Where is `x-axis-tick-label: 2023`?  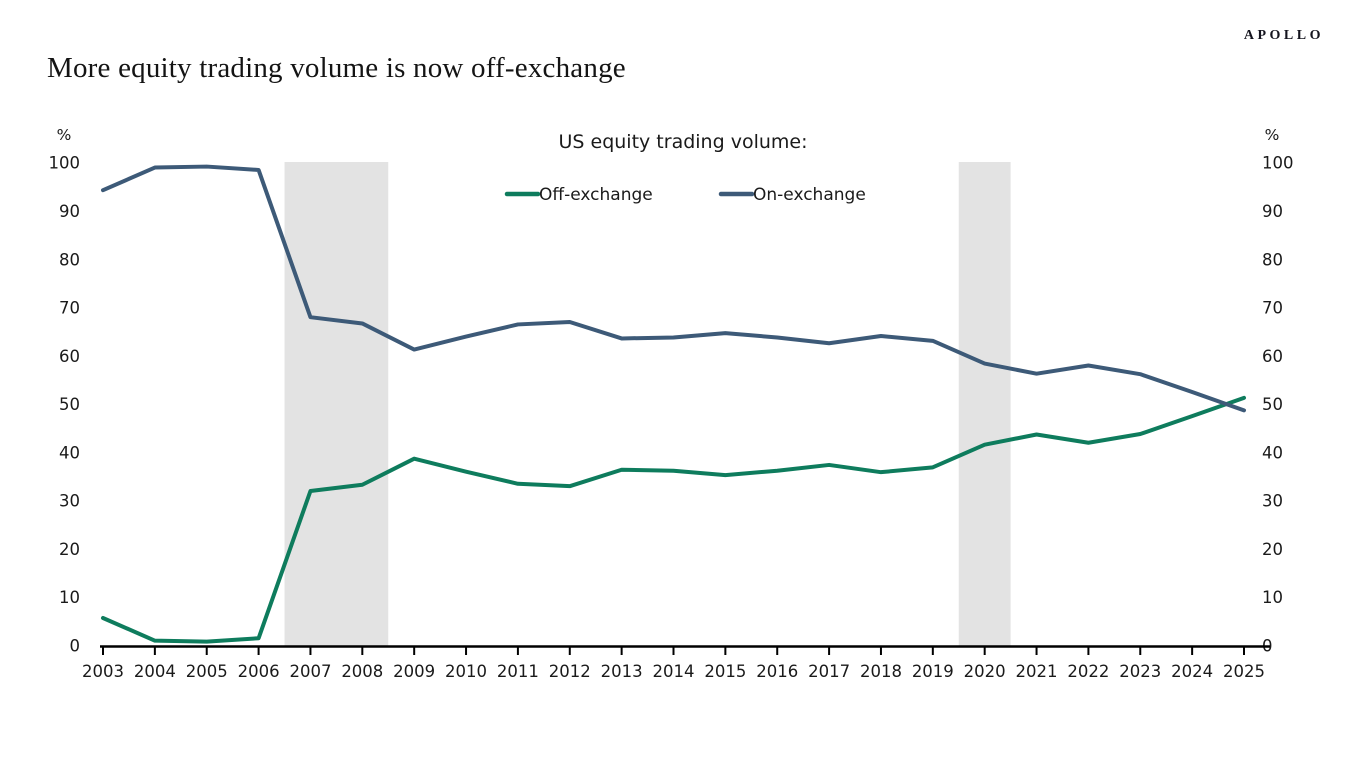 x-axis-tick-label: 2023 is located at coordinates (1140, 671).